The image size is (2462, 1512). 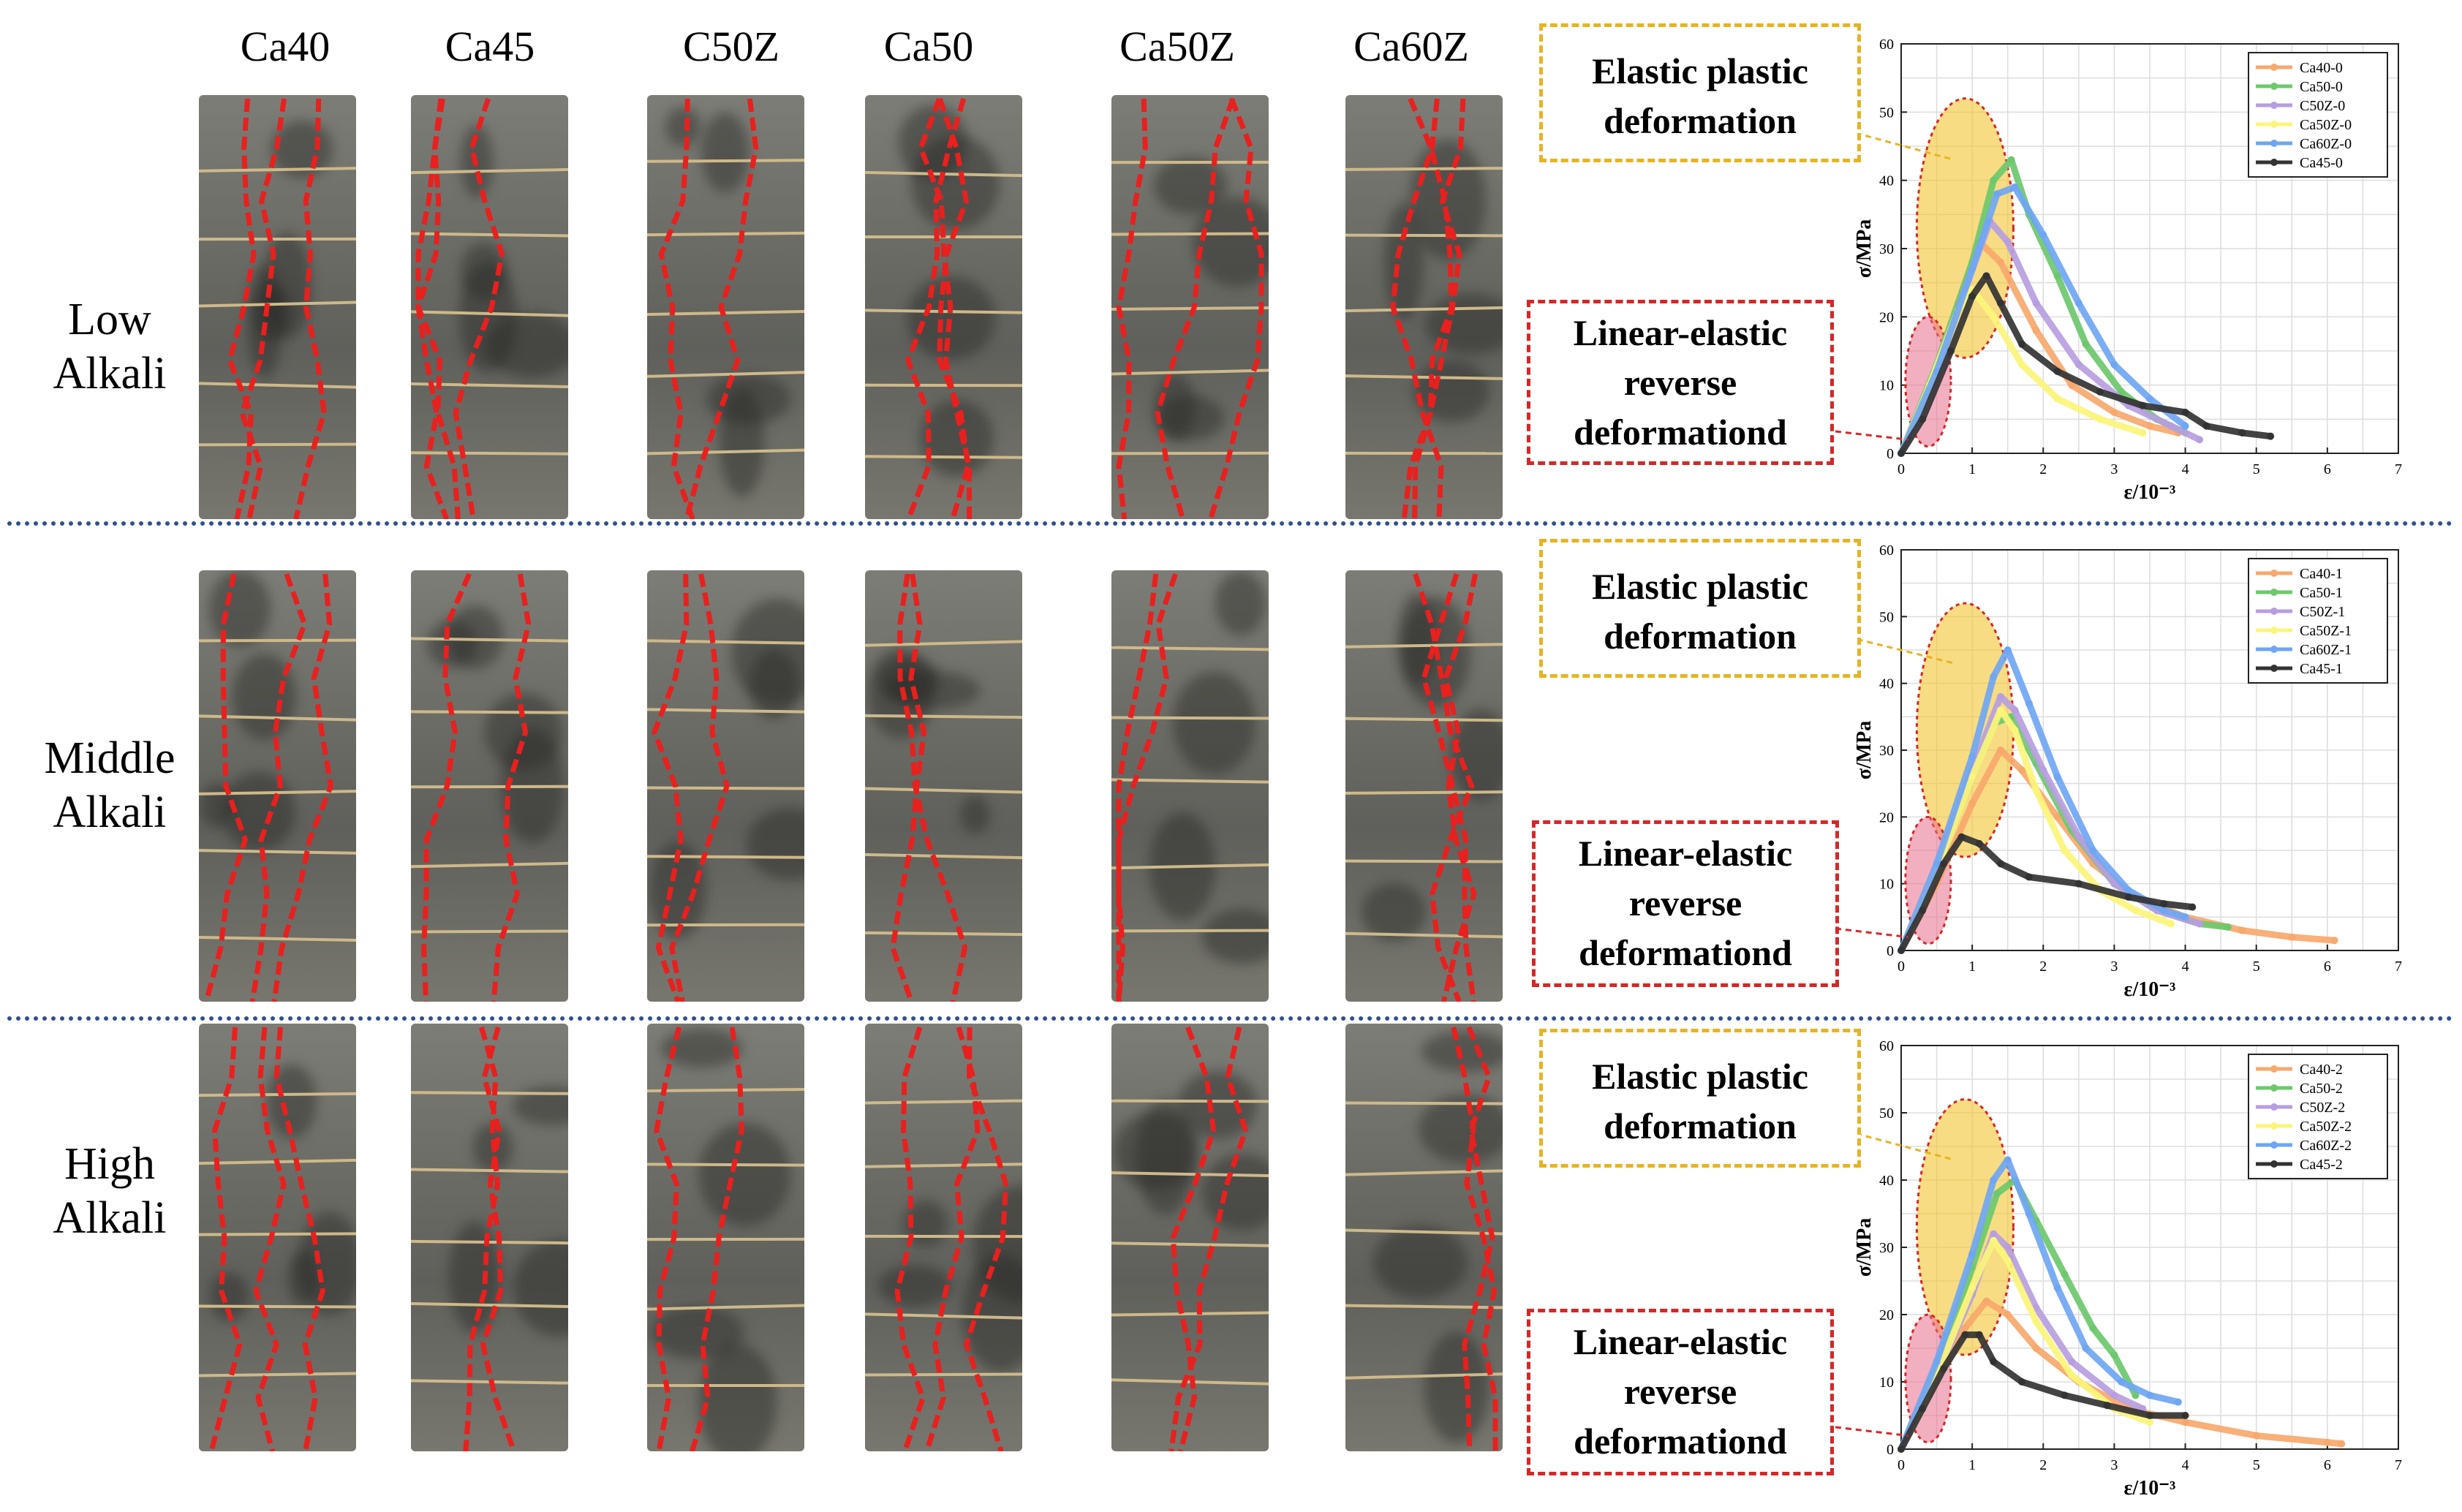 What do you see at coordinates (1887, 1248) in the screenshot?
I see `y-tick-label: 30` at bounding box center [1887, 1248].